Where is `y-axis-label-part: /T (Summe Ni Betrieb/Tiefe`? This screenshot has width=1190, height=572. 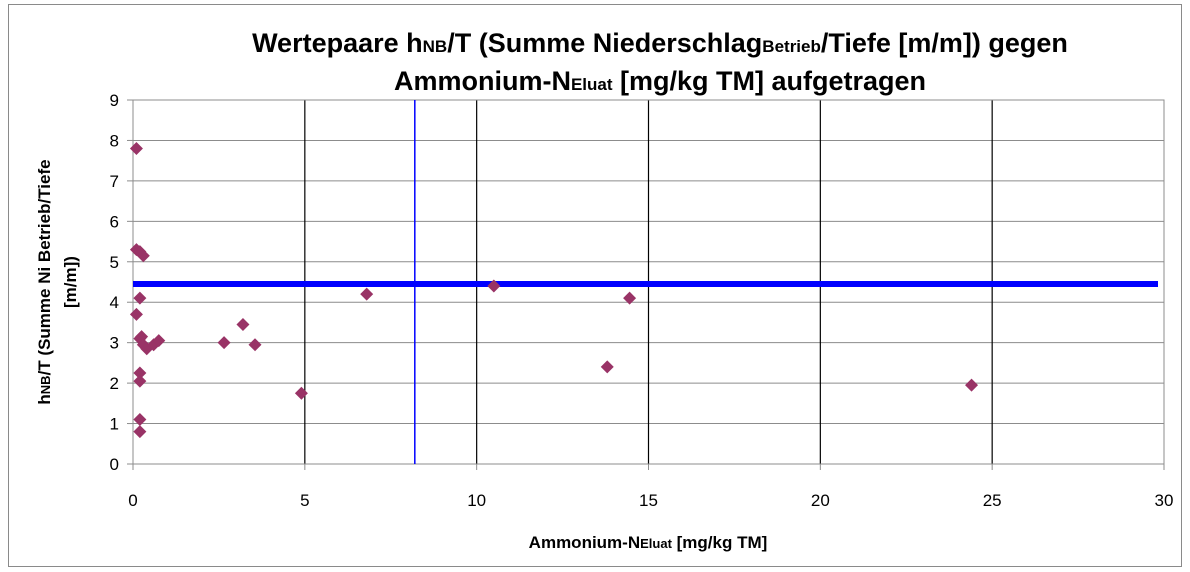 y-axis-label-part: /T (Summe Ni Betrieb/Tiefe is located at coordinates (44, 267).